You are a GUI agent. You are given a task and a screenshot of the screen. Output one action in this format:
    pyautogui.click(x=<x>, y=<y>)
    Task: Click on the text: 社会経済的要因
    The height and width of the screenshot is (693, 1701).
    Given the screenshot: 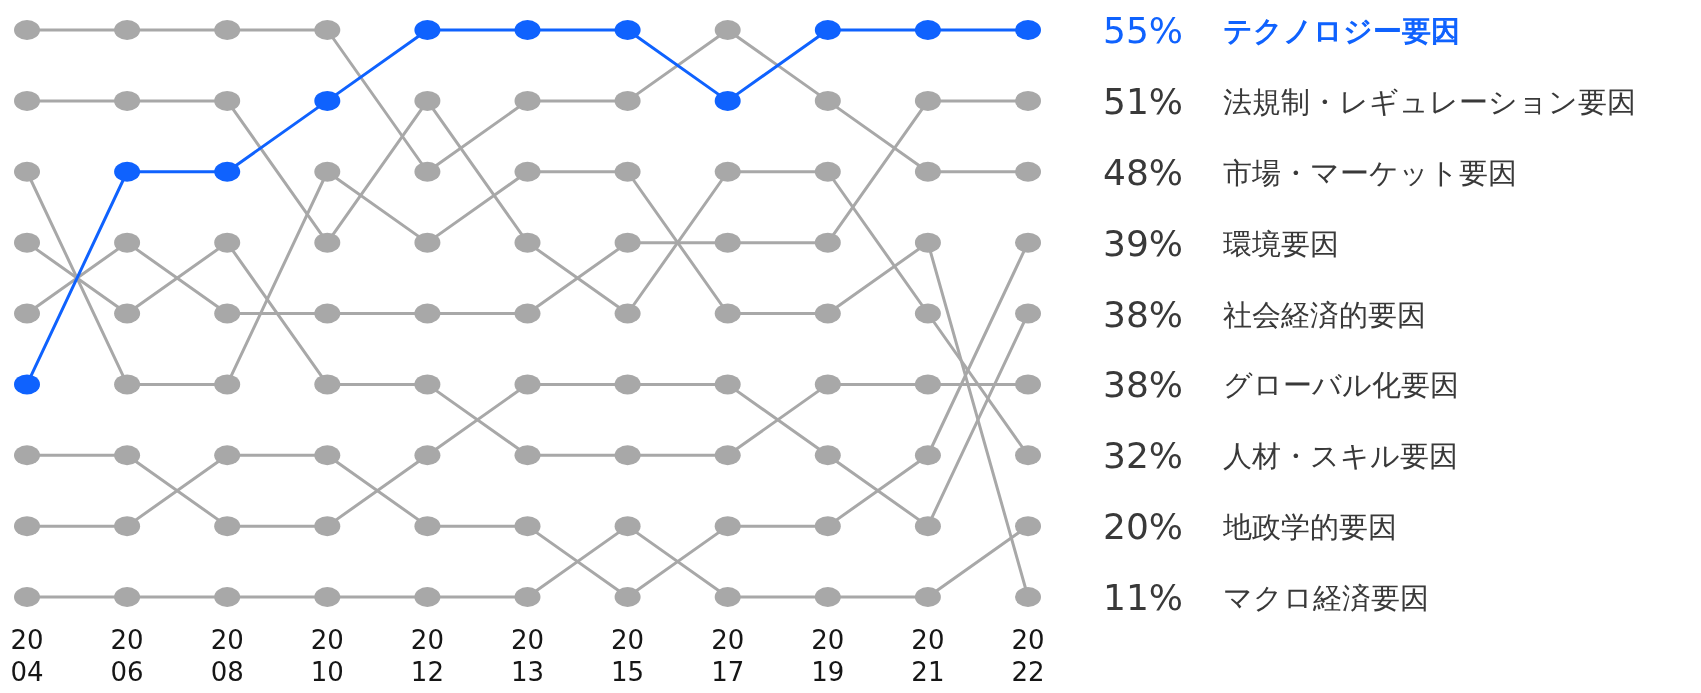 What is the action you would take?
    pyautogui.click(x=1324, y=314)
    